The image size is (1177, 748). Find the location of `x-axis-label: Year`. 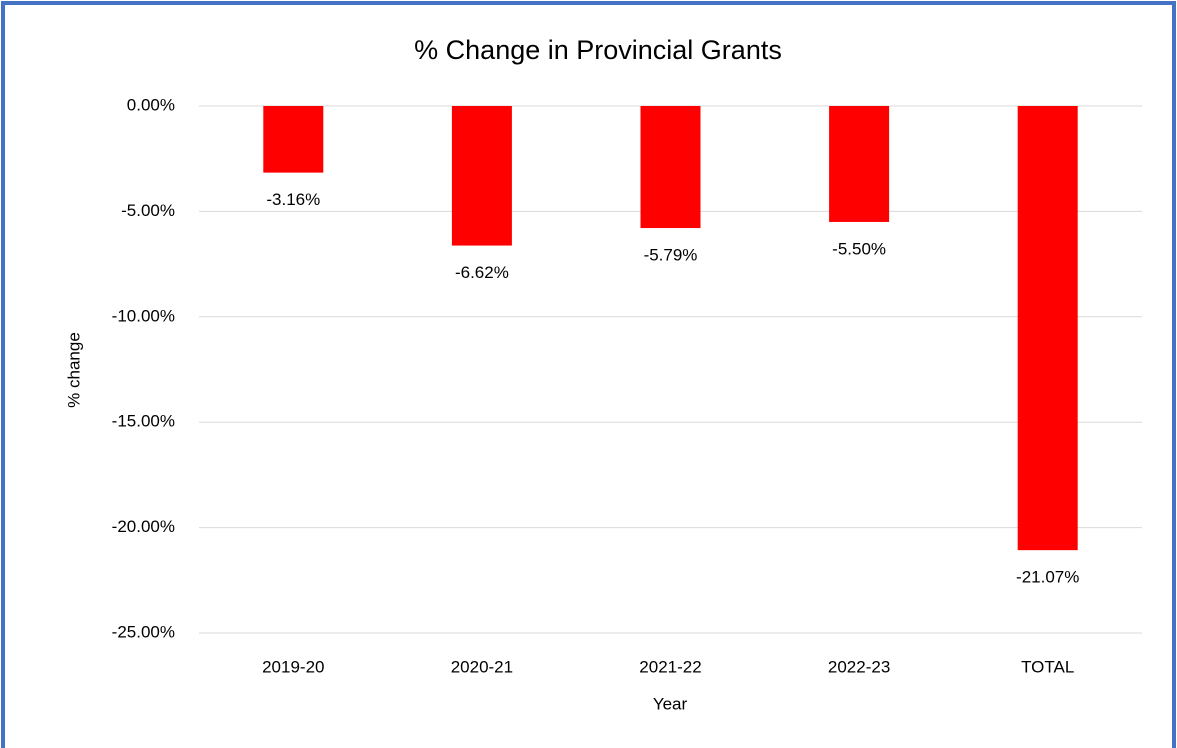

x-axis-label: Year is located at coordinates (670, 703).